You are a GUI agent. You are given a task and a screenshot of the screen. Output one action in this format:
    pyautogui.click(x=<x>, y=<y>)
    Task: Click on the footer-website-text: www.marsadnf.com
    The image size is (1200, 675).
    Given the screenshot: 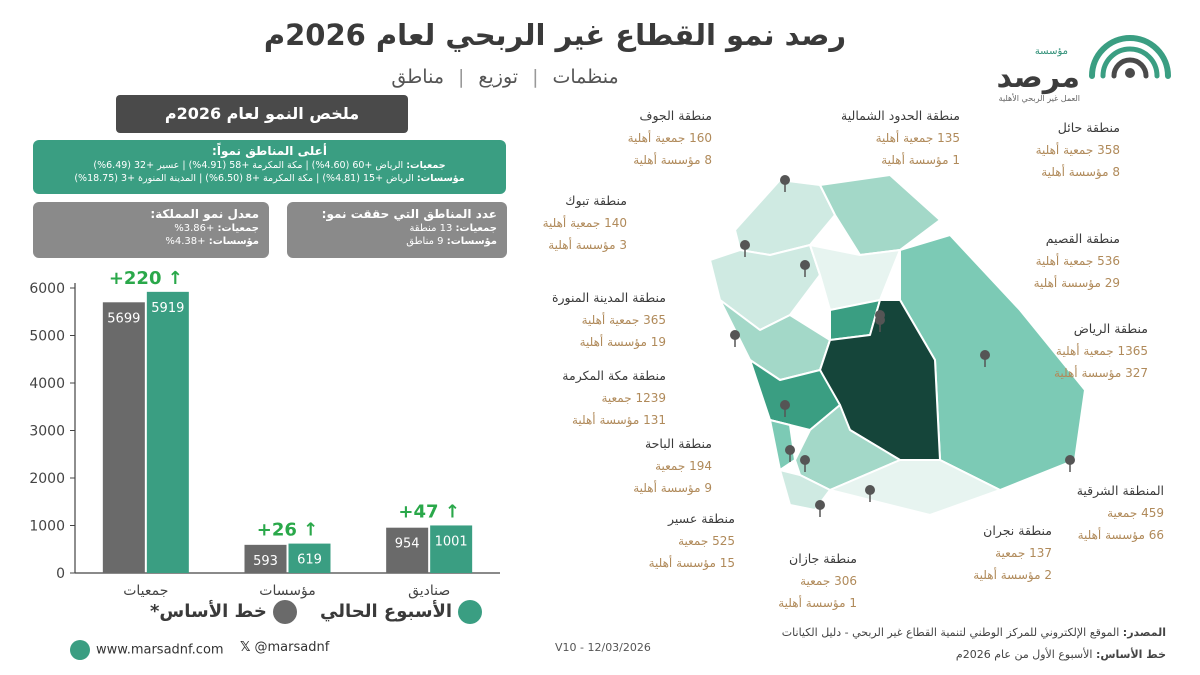 What is the action you would take?
    pyautogui.click(x=160, y=650)
    